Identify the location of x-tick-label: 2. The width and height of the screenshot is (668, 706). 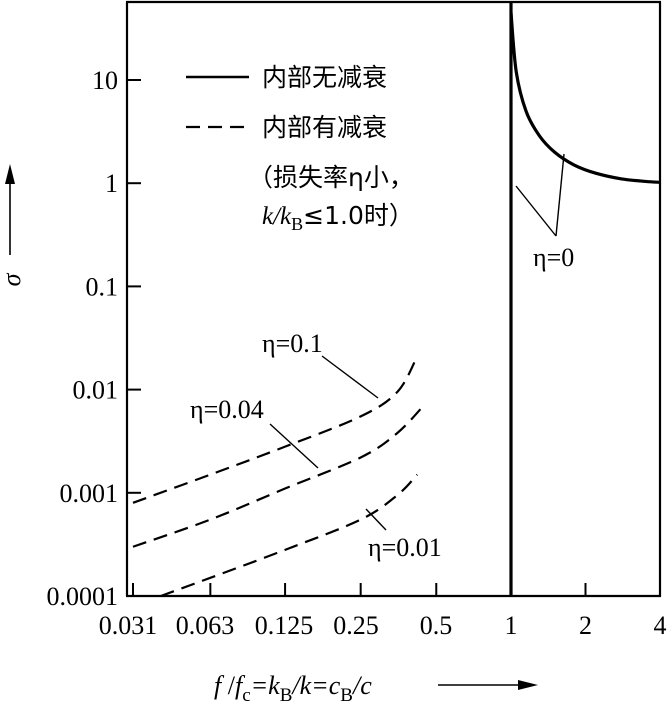
(585, 625).